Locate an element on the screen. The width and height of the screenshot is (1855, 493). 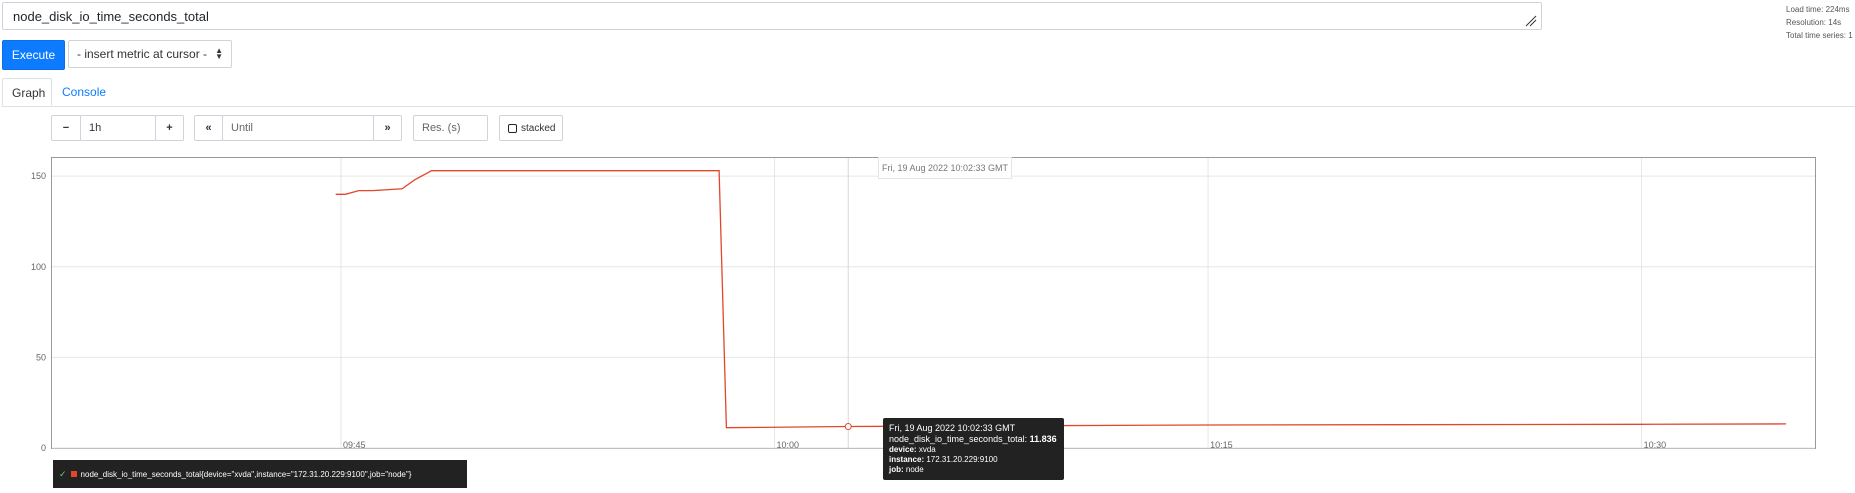
execute-button: Execute is located at coordinates (33, 55).